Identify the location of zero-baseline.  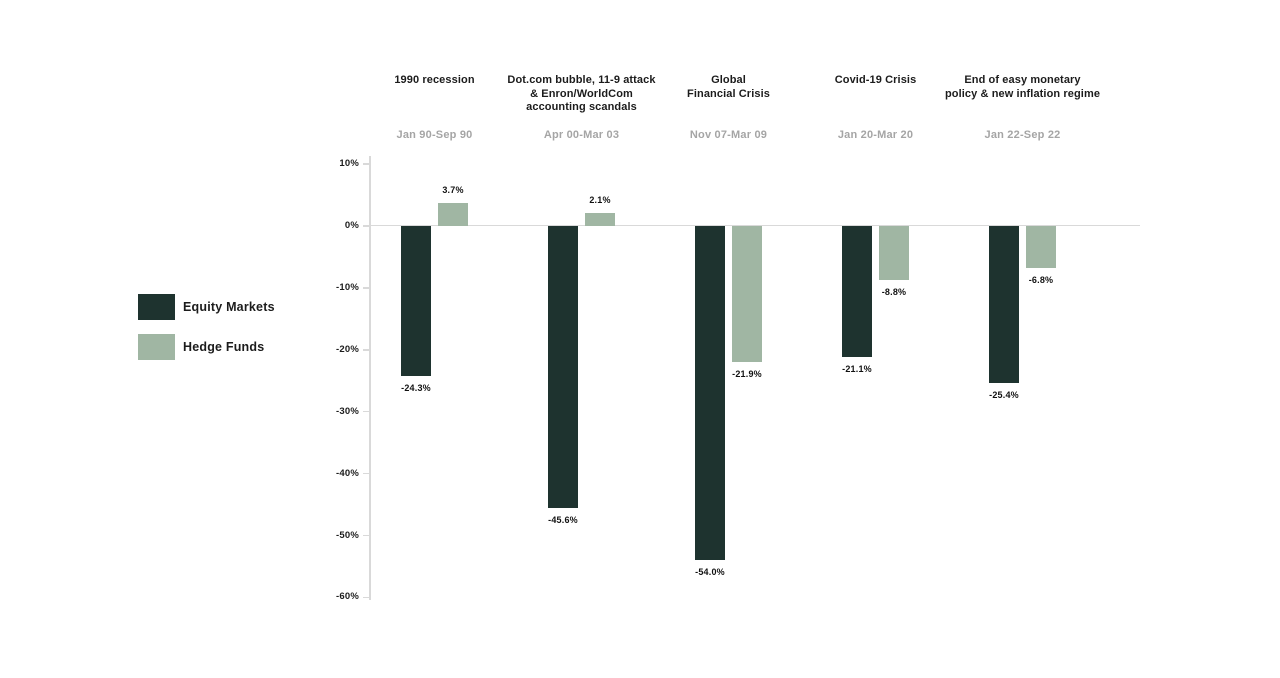
(755, 225).